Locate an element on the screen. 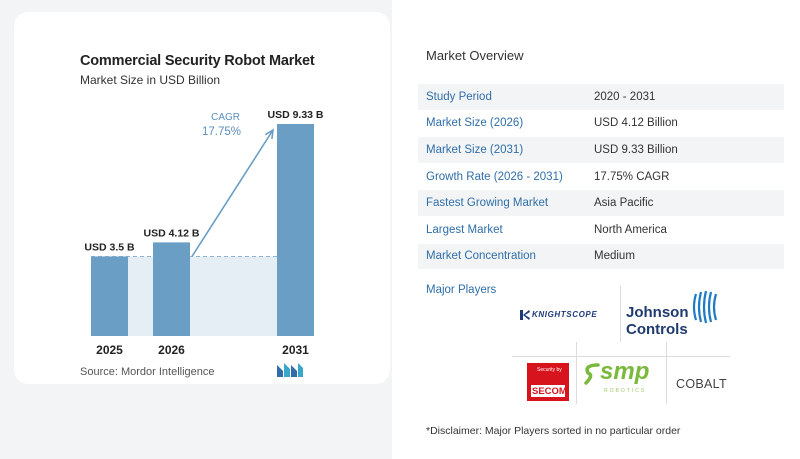 The height and width of the screenshot is (459, 800). overview-title: Market Overview is located at coordinates (475, 55).